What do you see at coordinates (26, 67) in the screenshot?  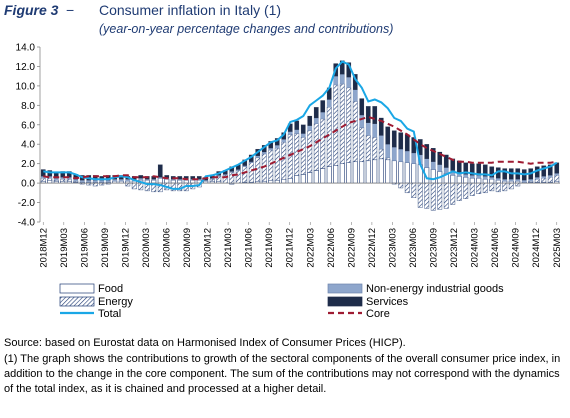 I see `y-tick-label: 12.0` at bounding box center [26, 67].